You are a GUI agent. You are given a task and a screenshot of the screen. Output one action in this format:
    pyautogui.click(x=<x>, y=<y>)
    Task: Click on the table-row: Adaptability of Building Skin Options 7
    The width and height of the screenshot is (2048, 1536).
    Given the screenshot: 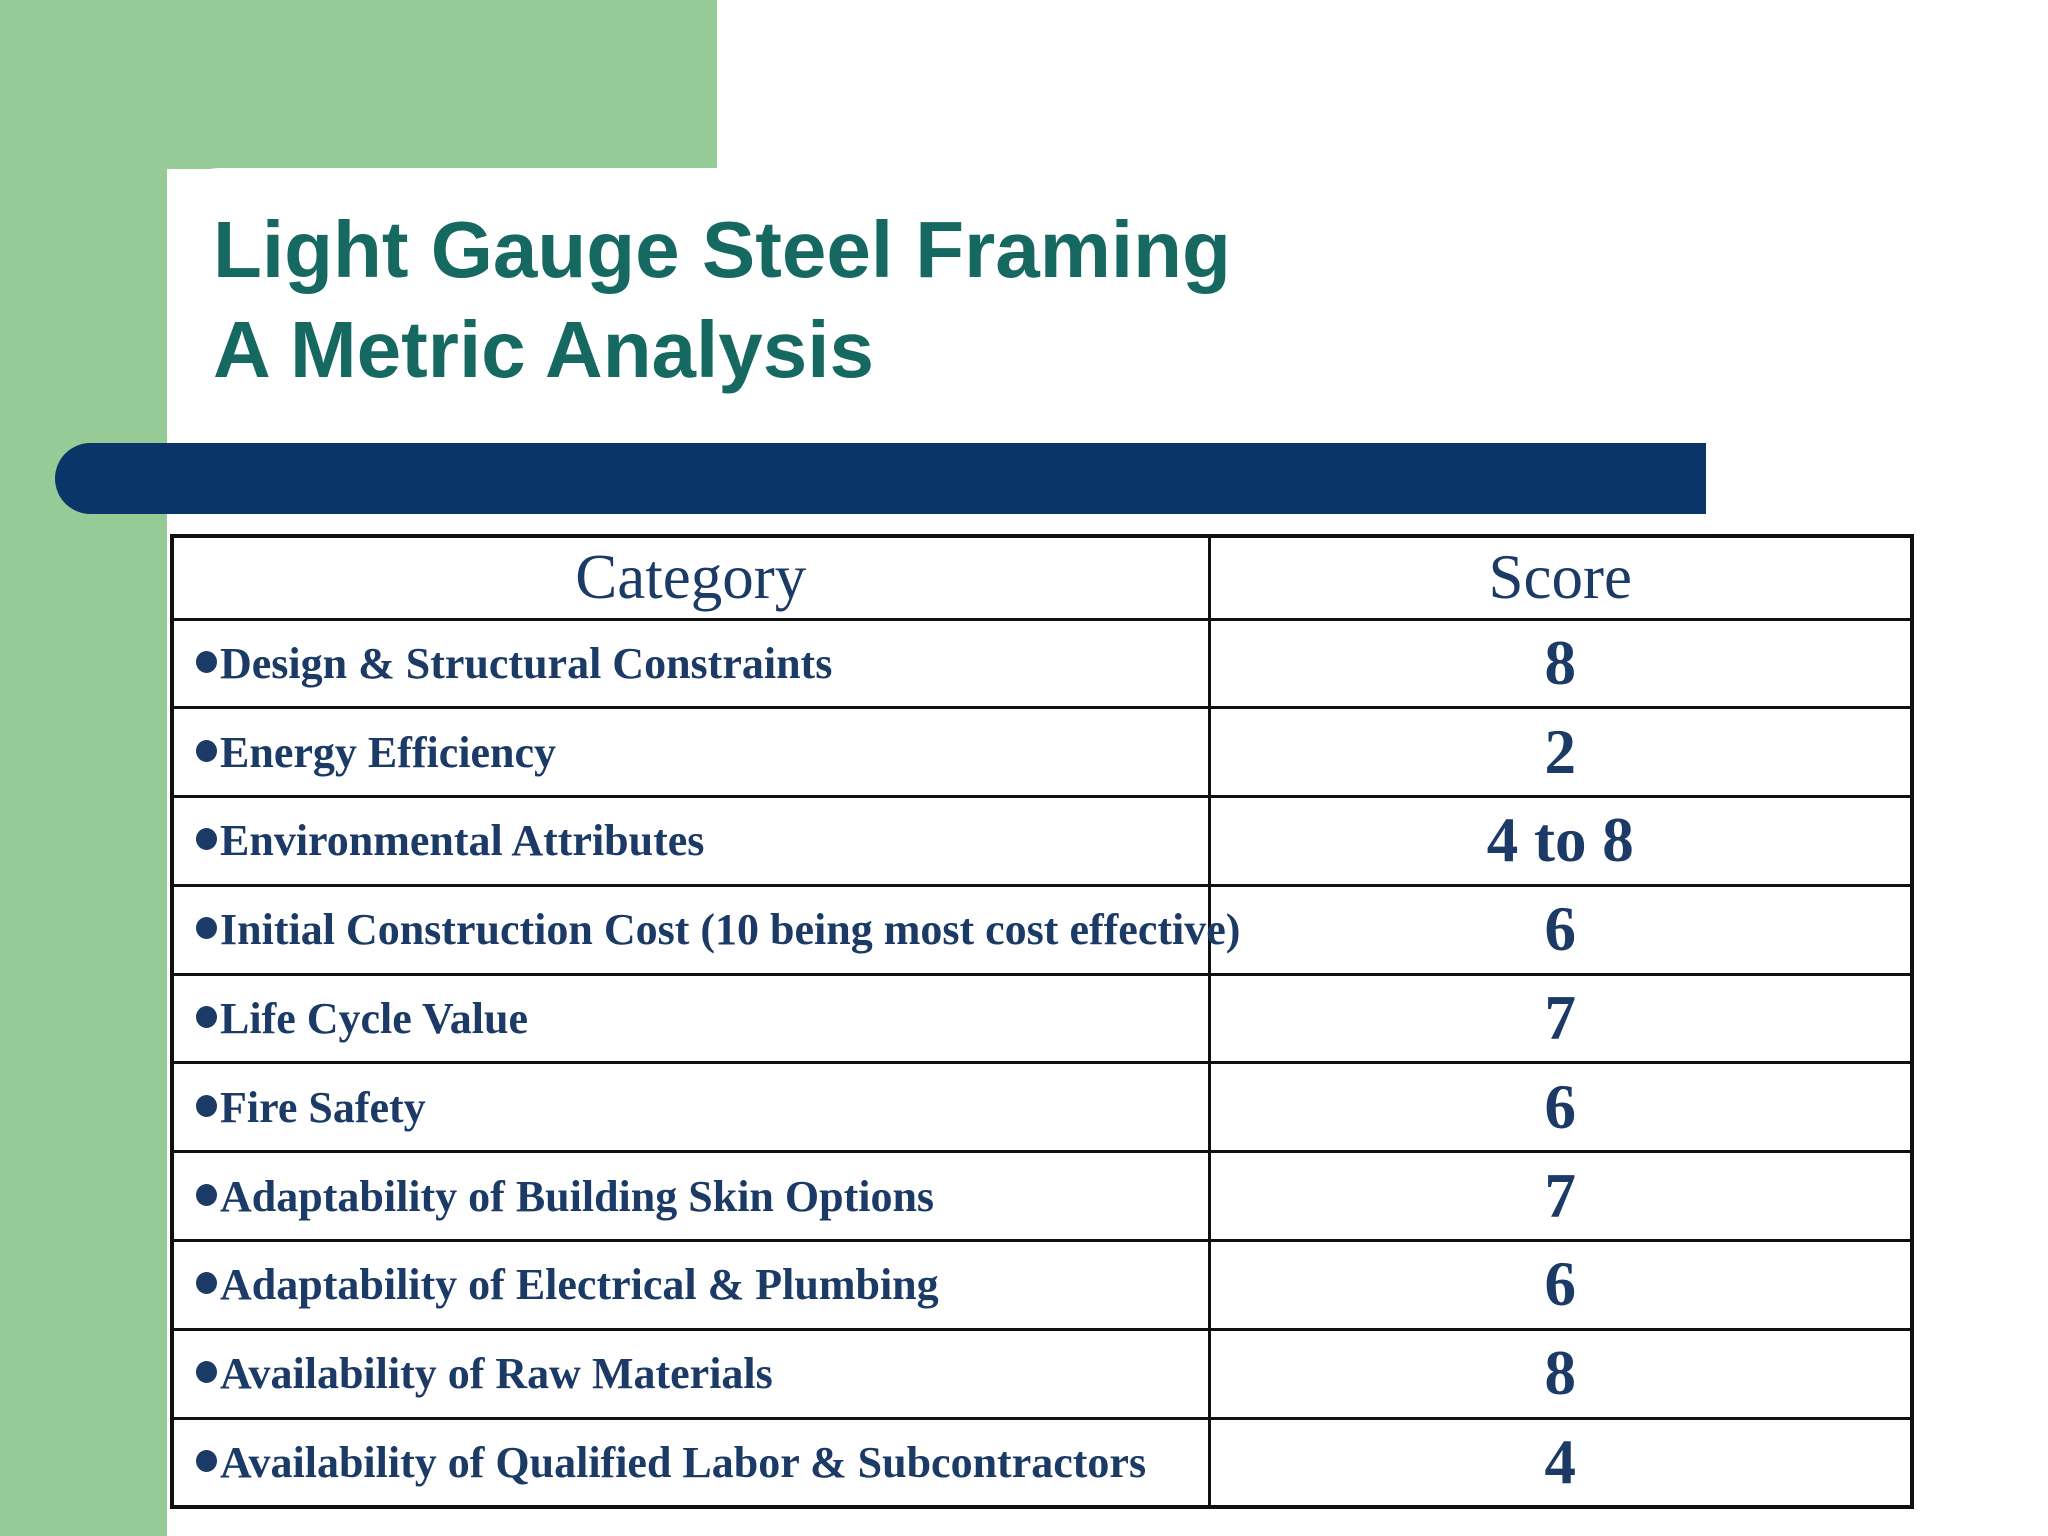 What is the action you would take?
    pyautogui.click(x=1042, y=1196)
    